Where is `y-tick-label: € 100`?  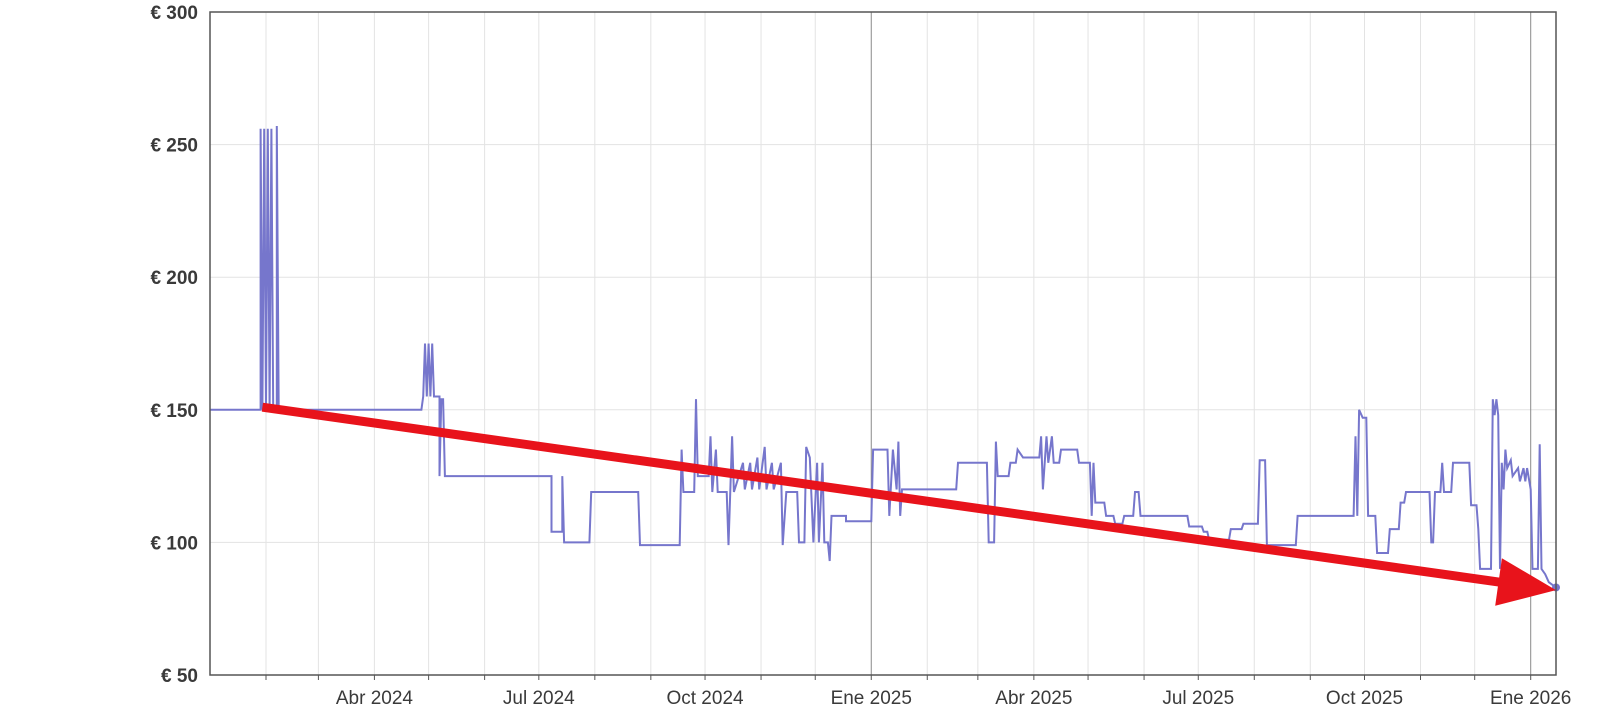
y-tick-label: € 100 is located at coordinates (174, 543).